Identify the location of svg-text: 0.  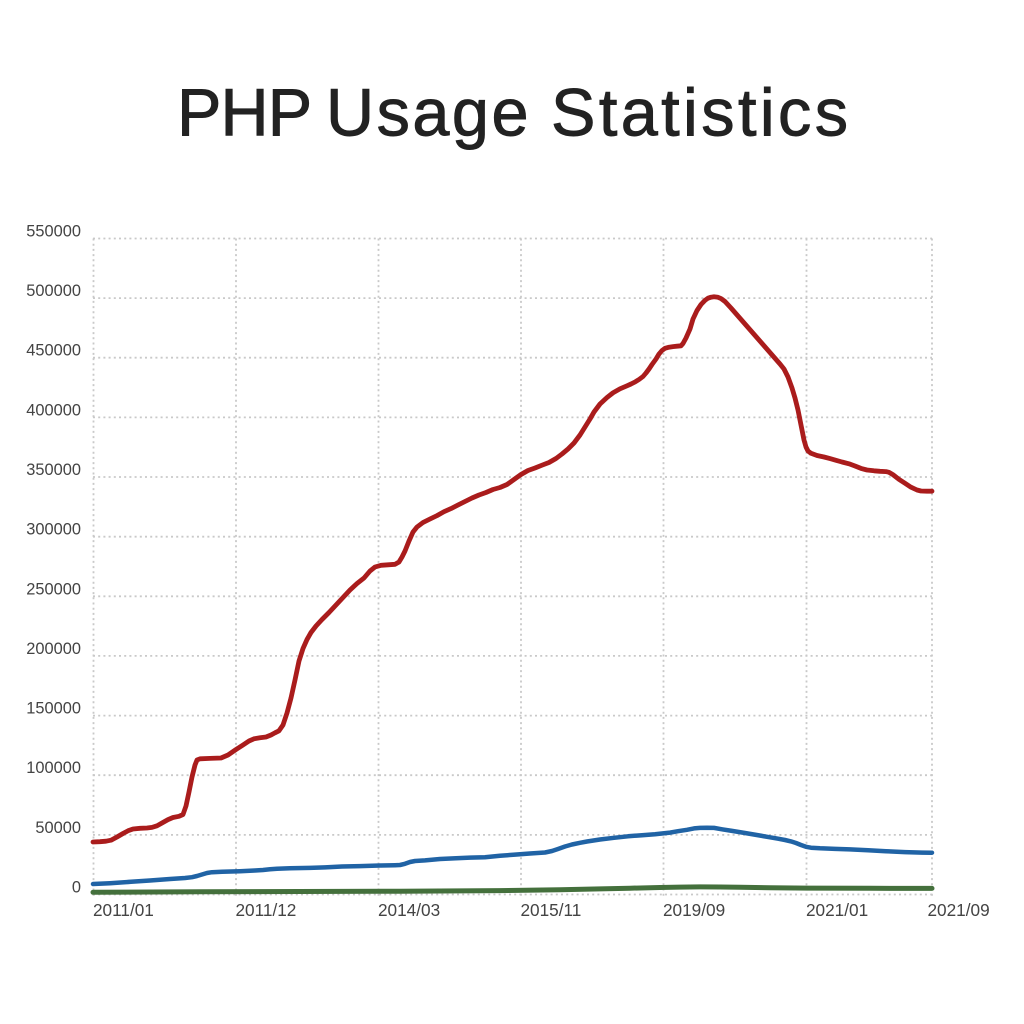
(76, 888).